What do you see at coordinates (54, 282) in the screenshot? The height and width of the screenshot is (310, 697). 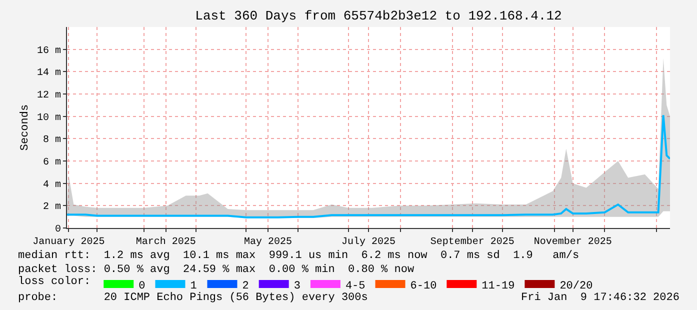 I see `legend-title: loss color:` at bounding box center [54, 282].